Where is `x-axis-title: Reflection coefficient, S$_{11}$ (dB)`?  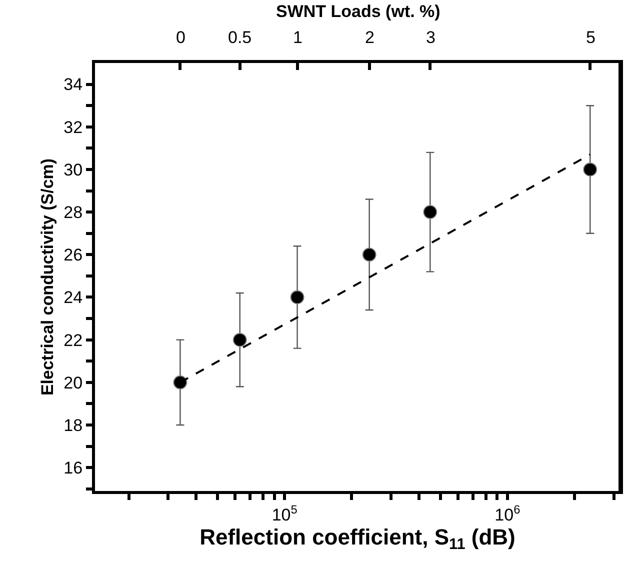 x-axis-title: Reflection coefficient, S$_{11}$ (dB) is located at coordinates (358, 539).